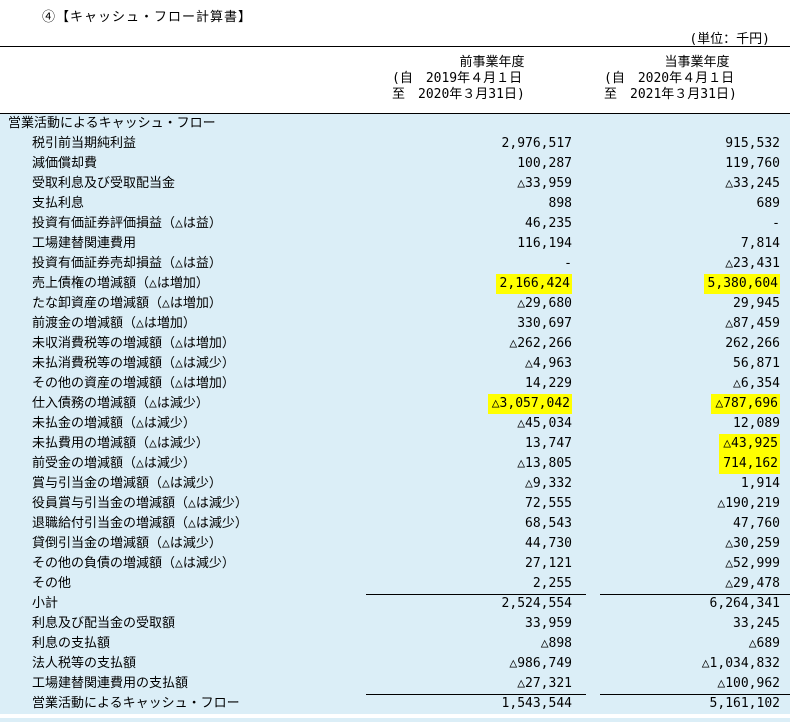  I want to click on row-label: その他, so click(52, 583).